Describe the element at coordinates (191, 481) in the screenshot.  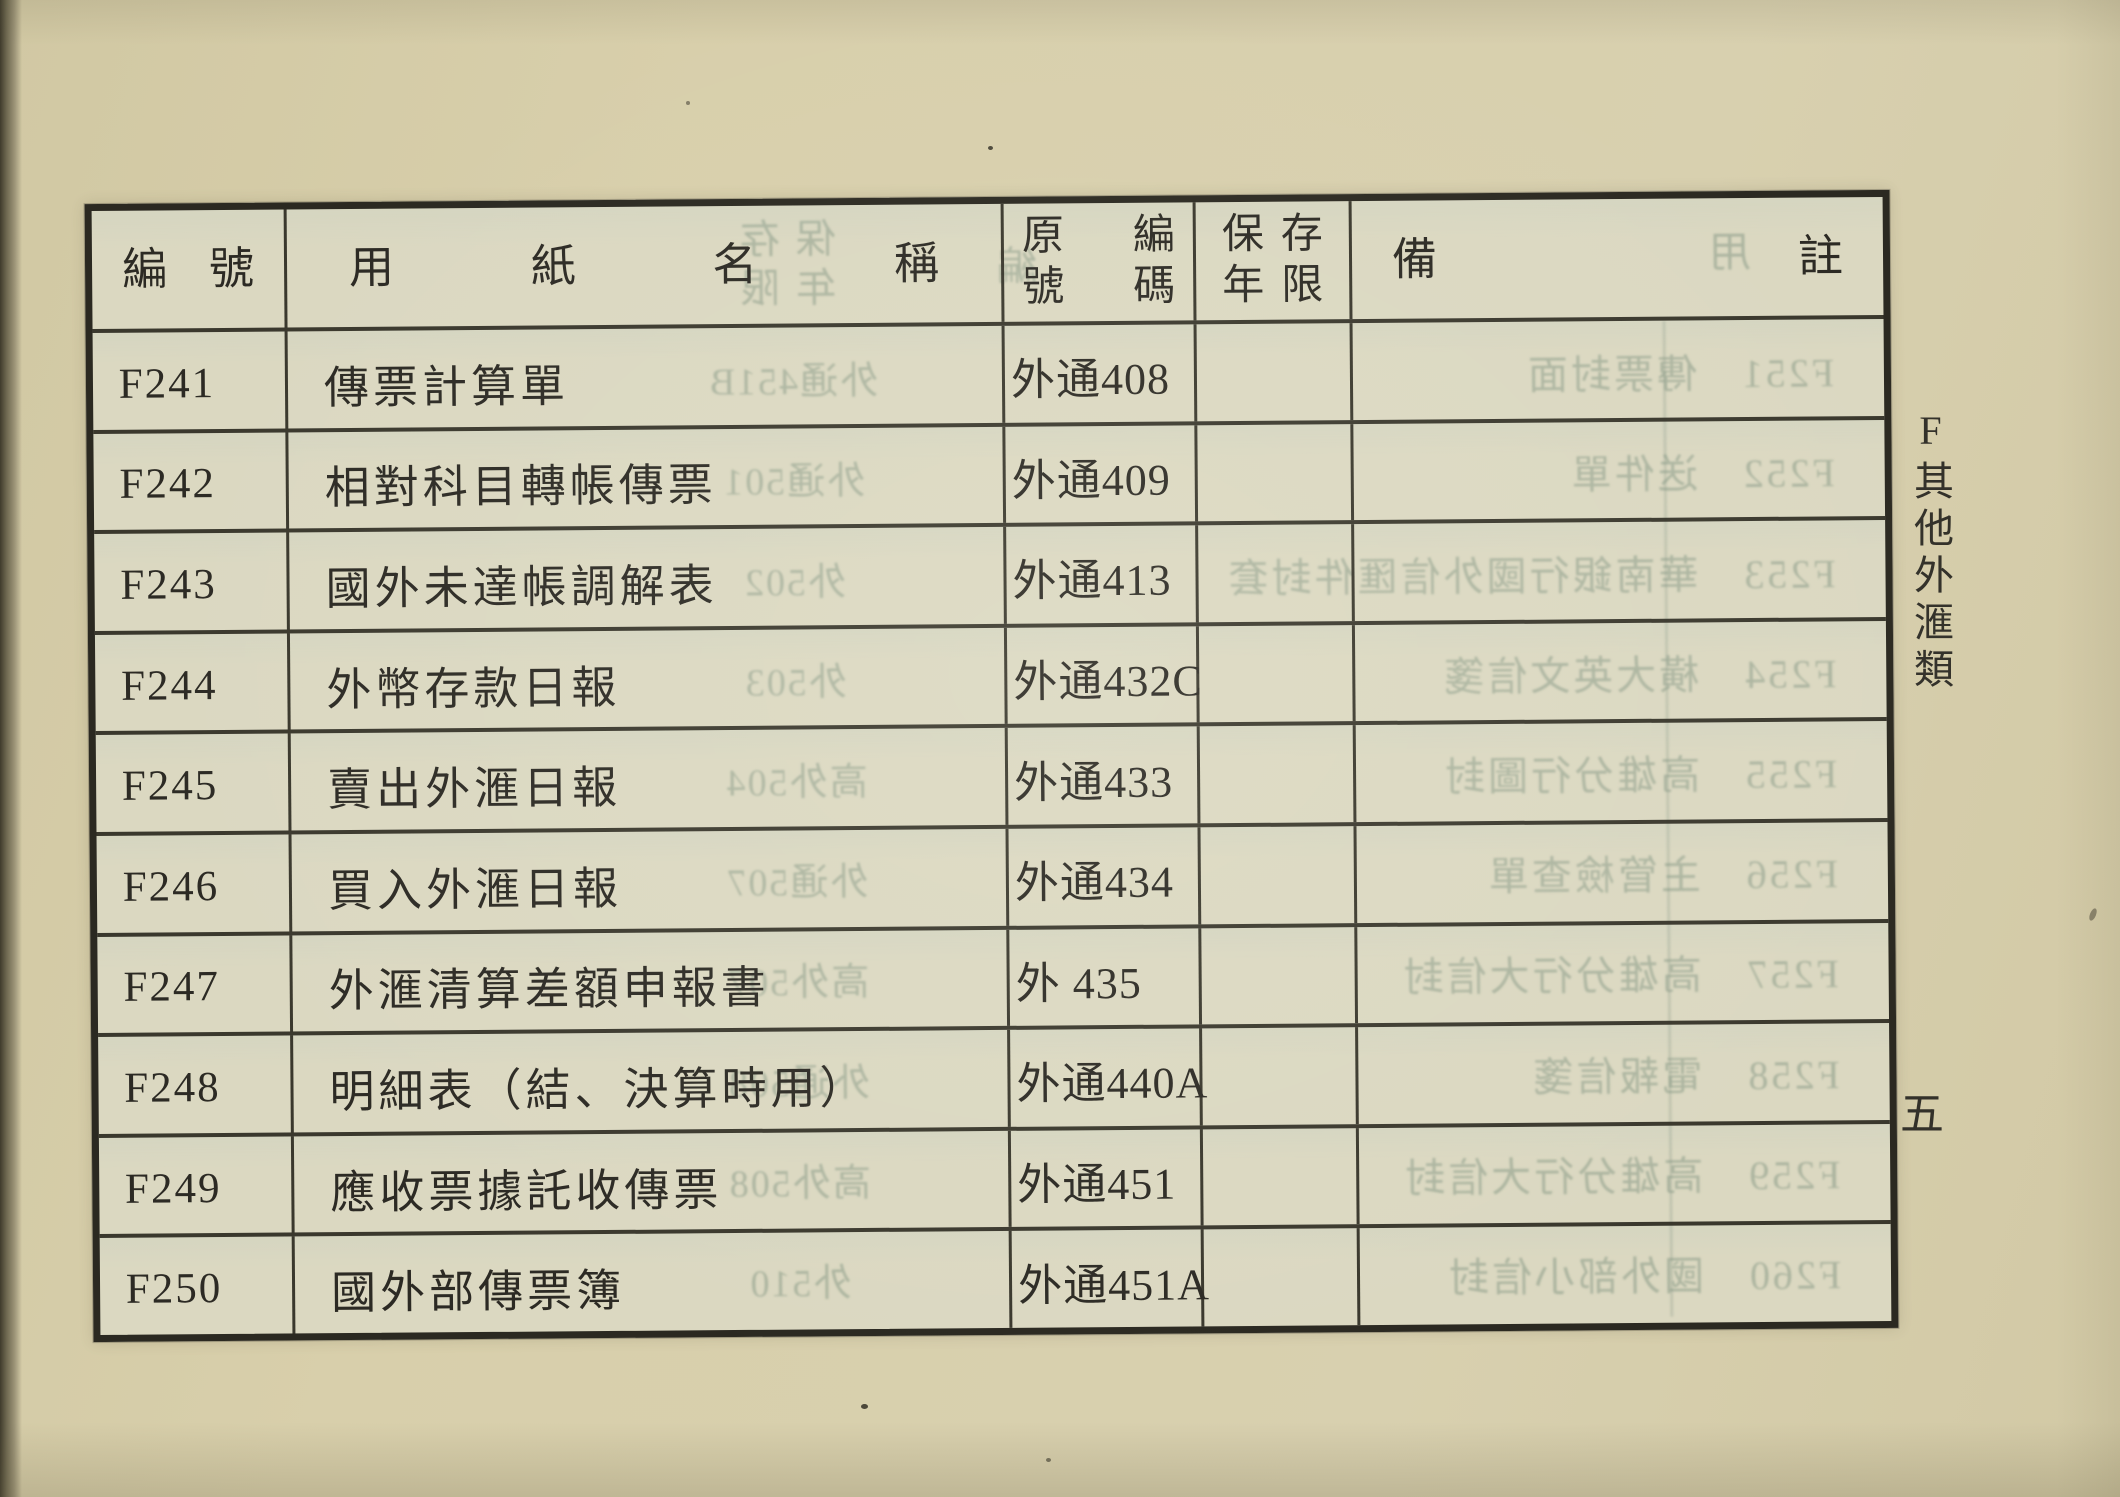
I see `form-code: F242` at that location.